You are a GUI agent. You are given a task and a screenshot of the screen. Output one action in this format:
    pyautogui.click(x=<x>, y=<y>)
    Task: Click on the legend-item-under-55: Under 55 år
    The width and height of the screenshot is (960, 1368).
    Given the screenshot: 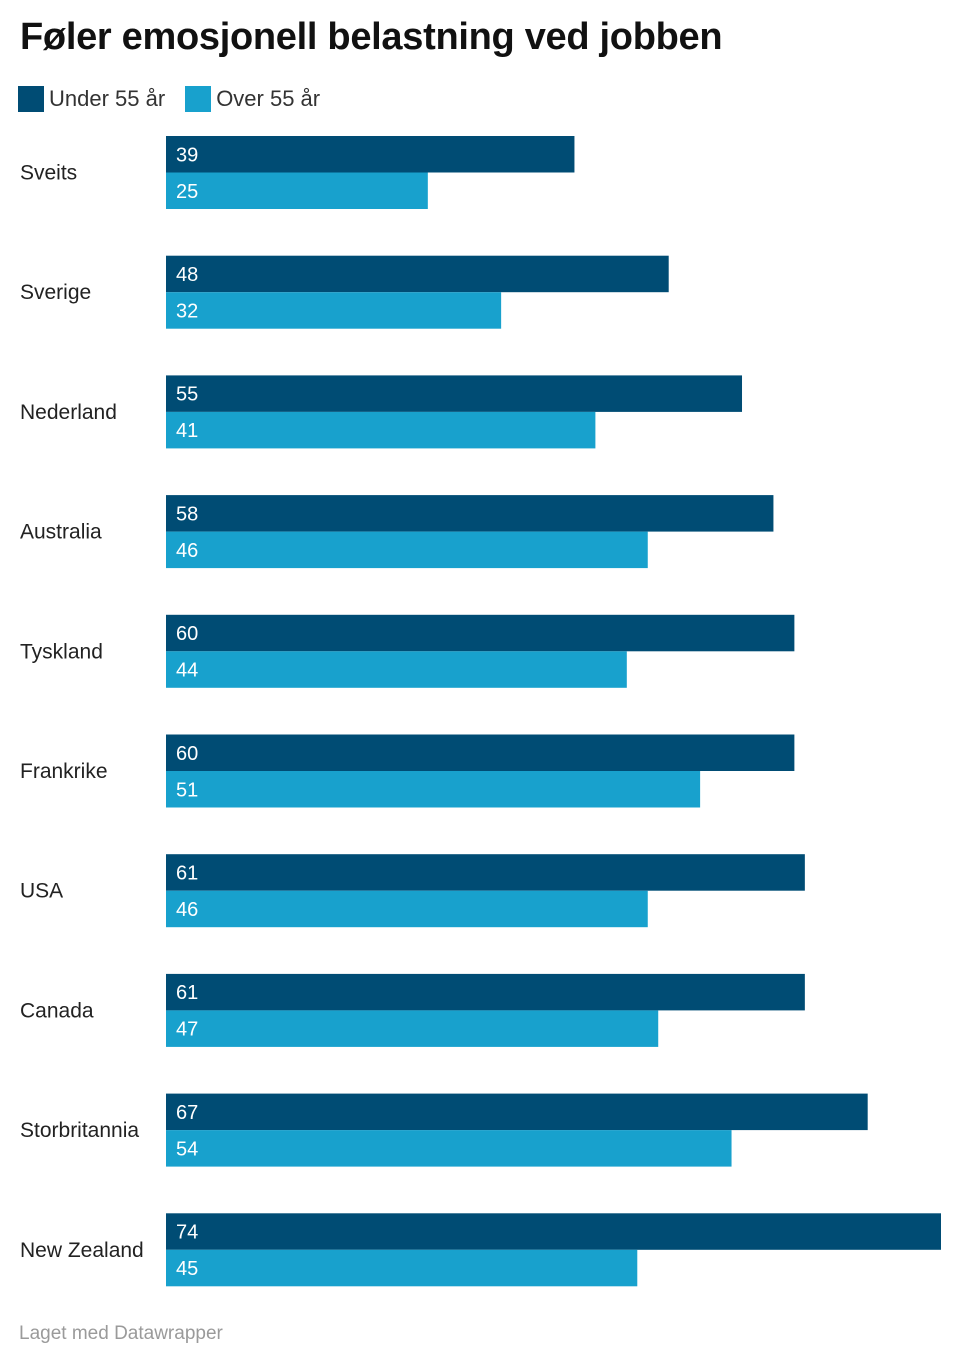 What is the action you would take?
    pyautogui.click(x=91, y=99)
    